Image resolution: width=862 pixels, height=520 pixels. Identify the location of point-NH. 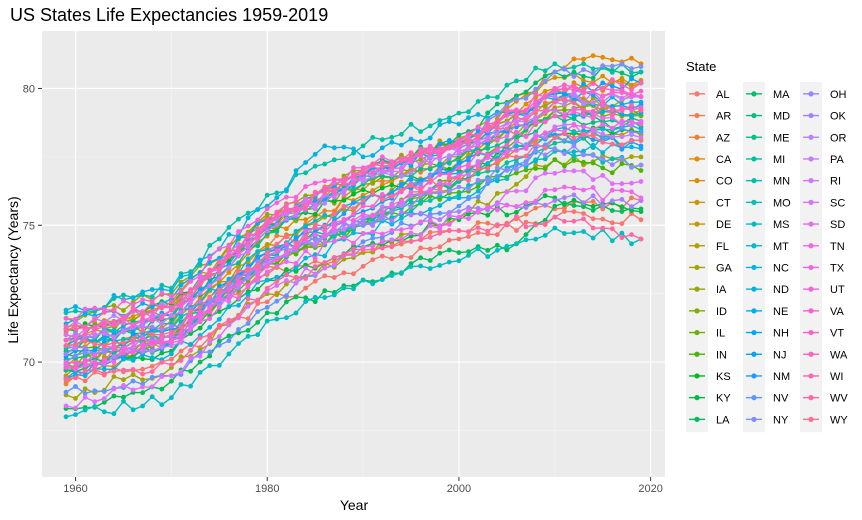
(411, 166).